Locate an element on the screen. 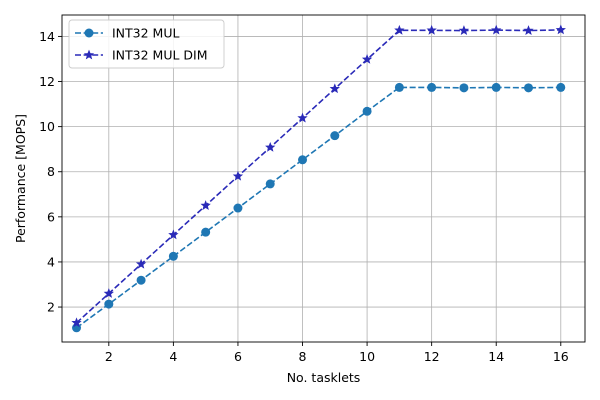  y-axis-title: Performance [MOPS] is located at coordinates (20, 178).